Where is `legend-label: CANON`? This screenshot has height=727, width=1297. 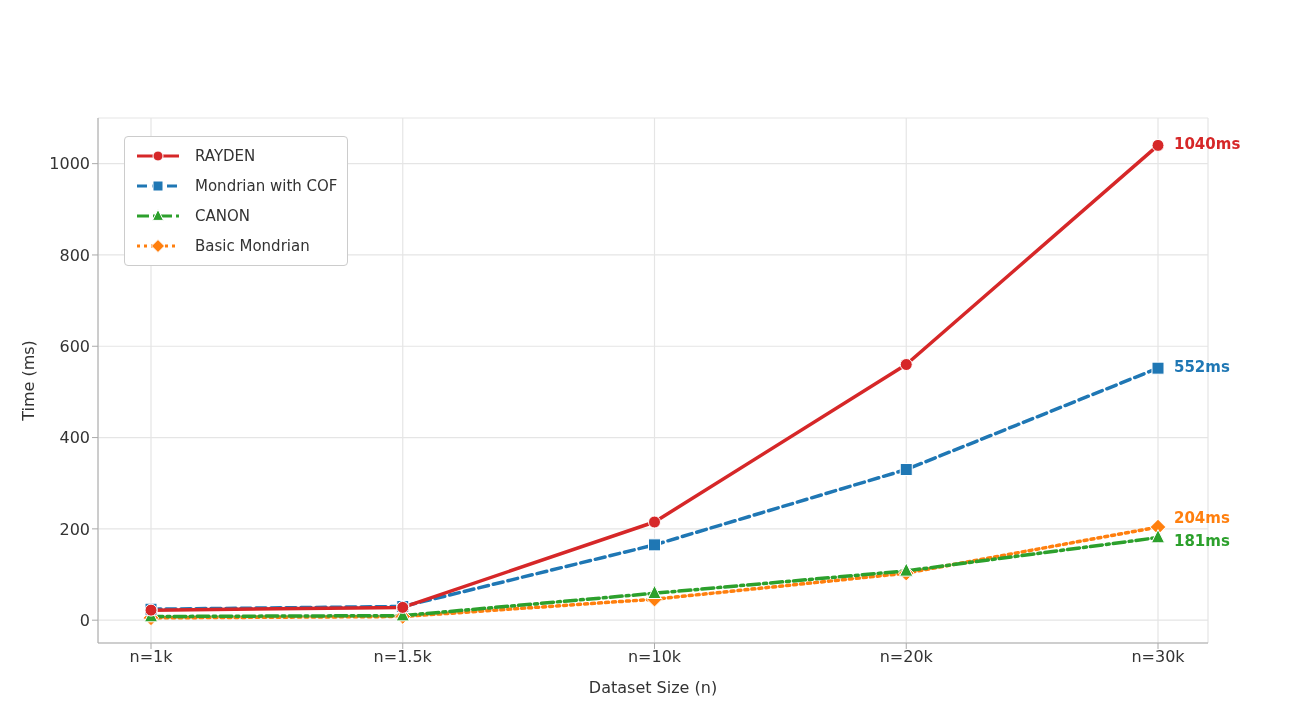 legend-label: CANON is located at coordinates (222, 216).